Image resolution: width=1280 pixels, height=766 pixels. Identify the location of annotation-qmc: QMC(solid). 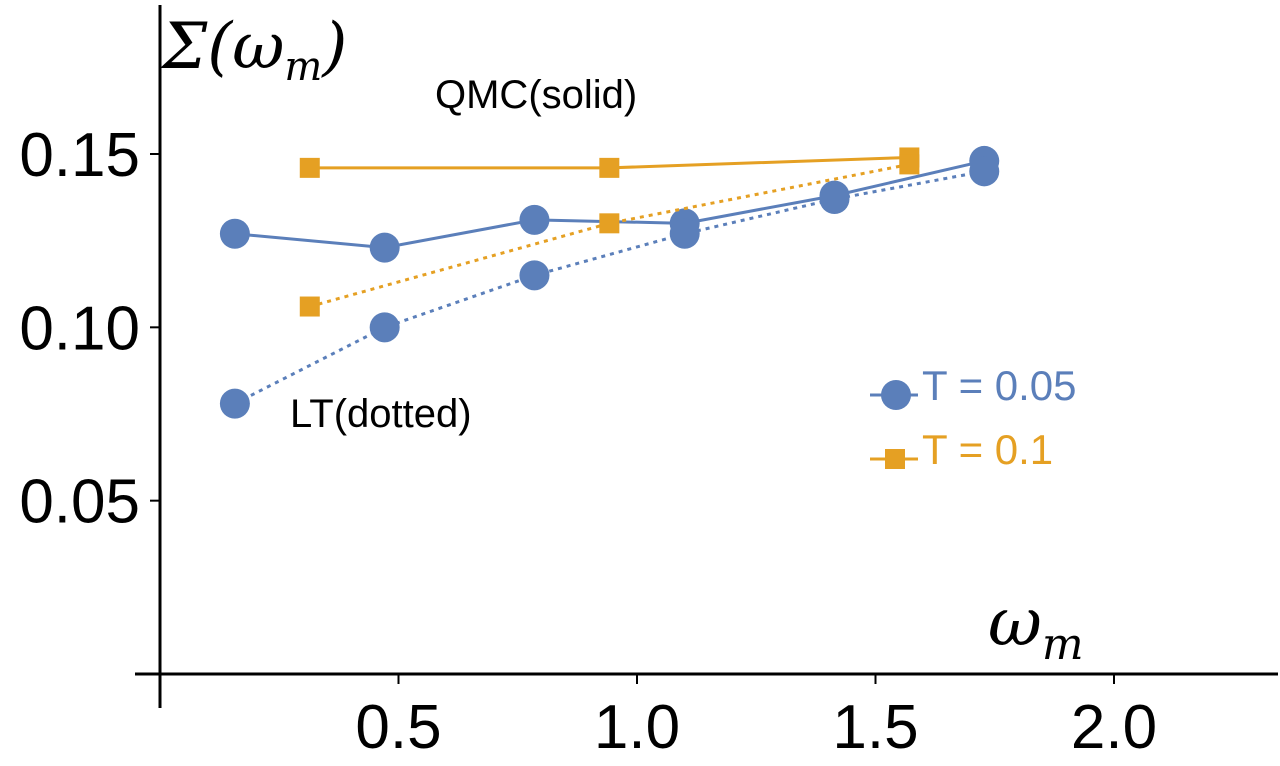
(536, 95).